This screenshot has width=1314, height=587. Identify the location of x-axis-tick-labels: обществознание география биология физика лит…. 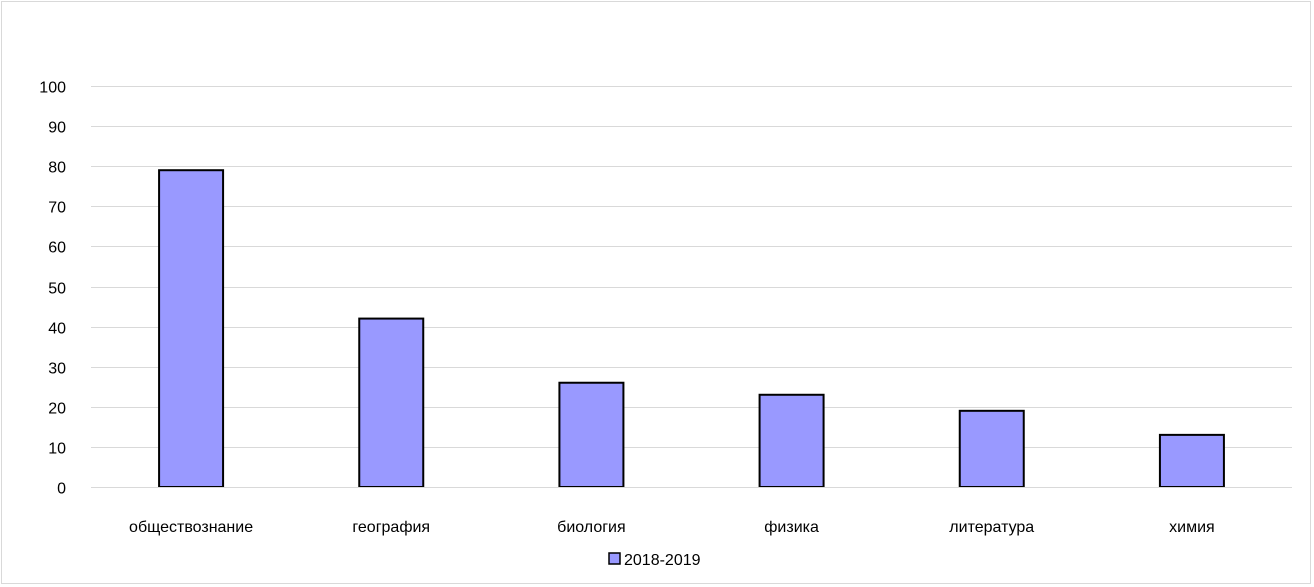
(672, 527).